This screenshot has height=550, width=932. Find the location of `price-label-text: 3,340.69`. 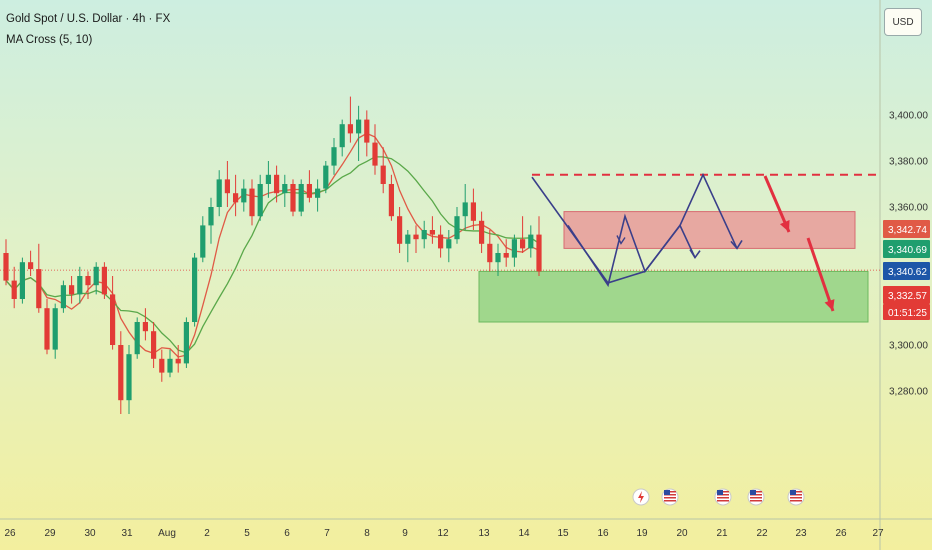

price-label-text: 3,340.69 is located at coordinates (907, 250).